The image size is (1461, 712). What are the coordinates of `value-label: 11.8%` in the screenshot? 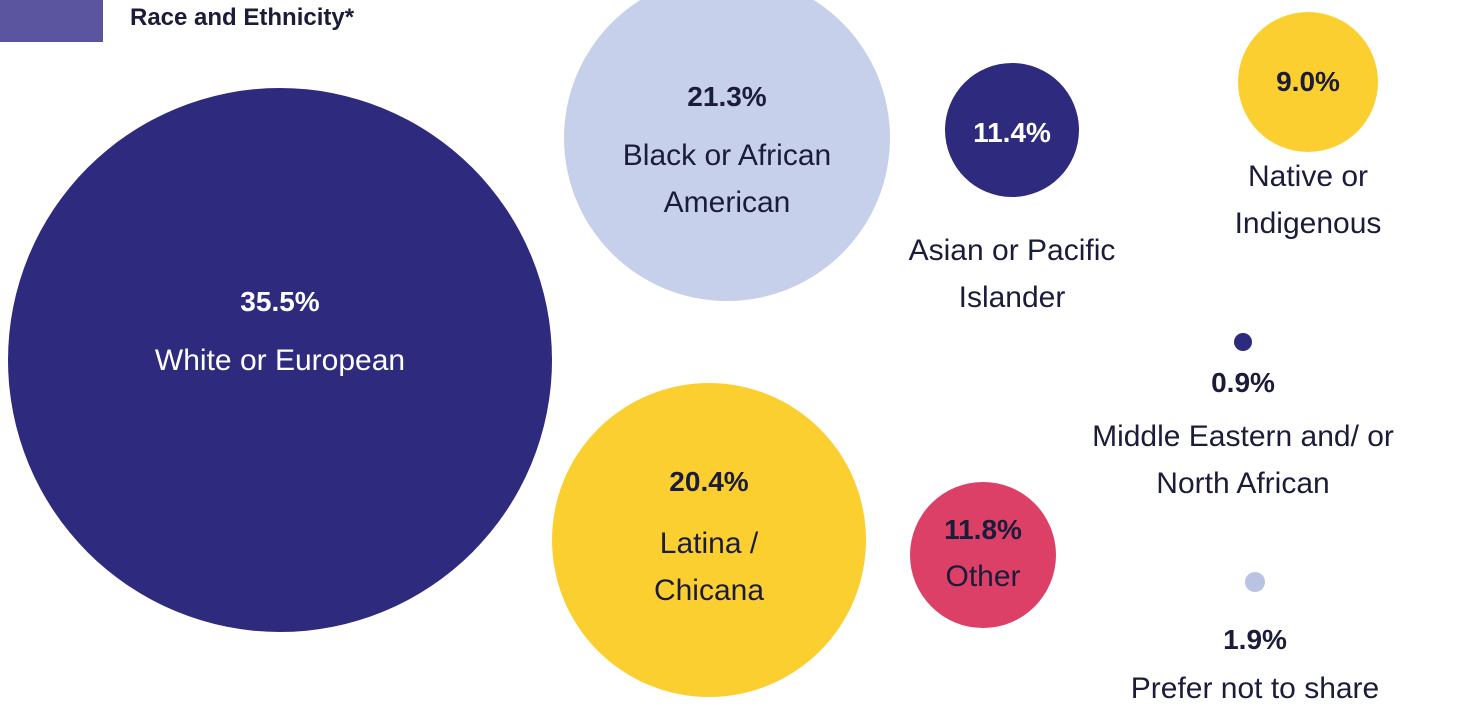 It's located at (983, 529).